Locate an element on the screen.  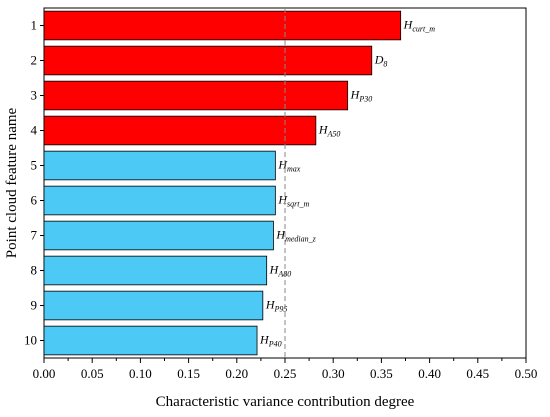
x-tick-label: 0.10 is located at coordinates (140, 373).